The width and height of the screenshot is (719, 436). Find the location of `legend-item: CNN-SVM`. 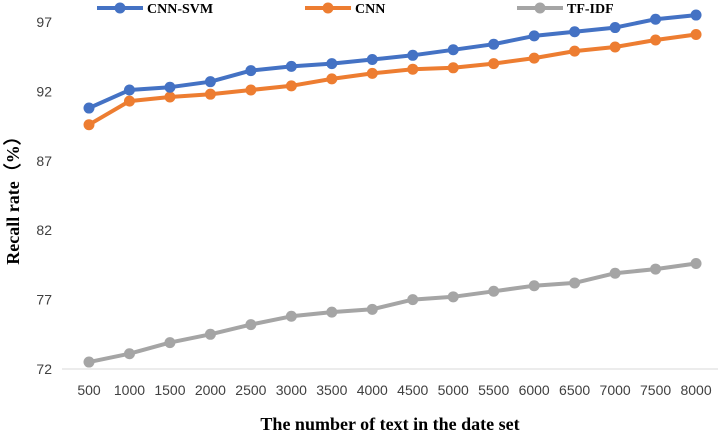

legend-item: CNN-SVM is located at coordinates (155, 9).